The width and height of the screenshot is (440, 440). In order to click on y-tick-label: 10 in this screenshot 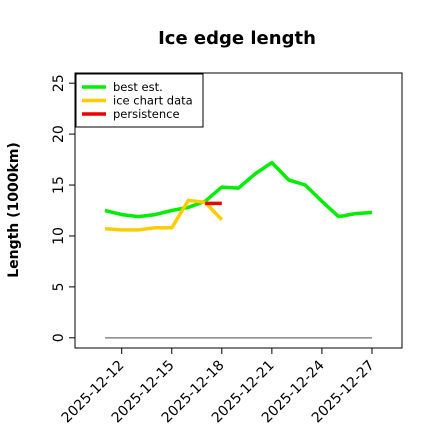, I will do `click(59, 236)`.